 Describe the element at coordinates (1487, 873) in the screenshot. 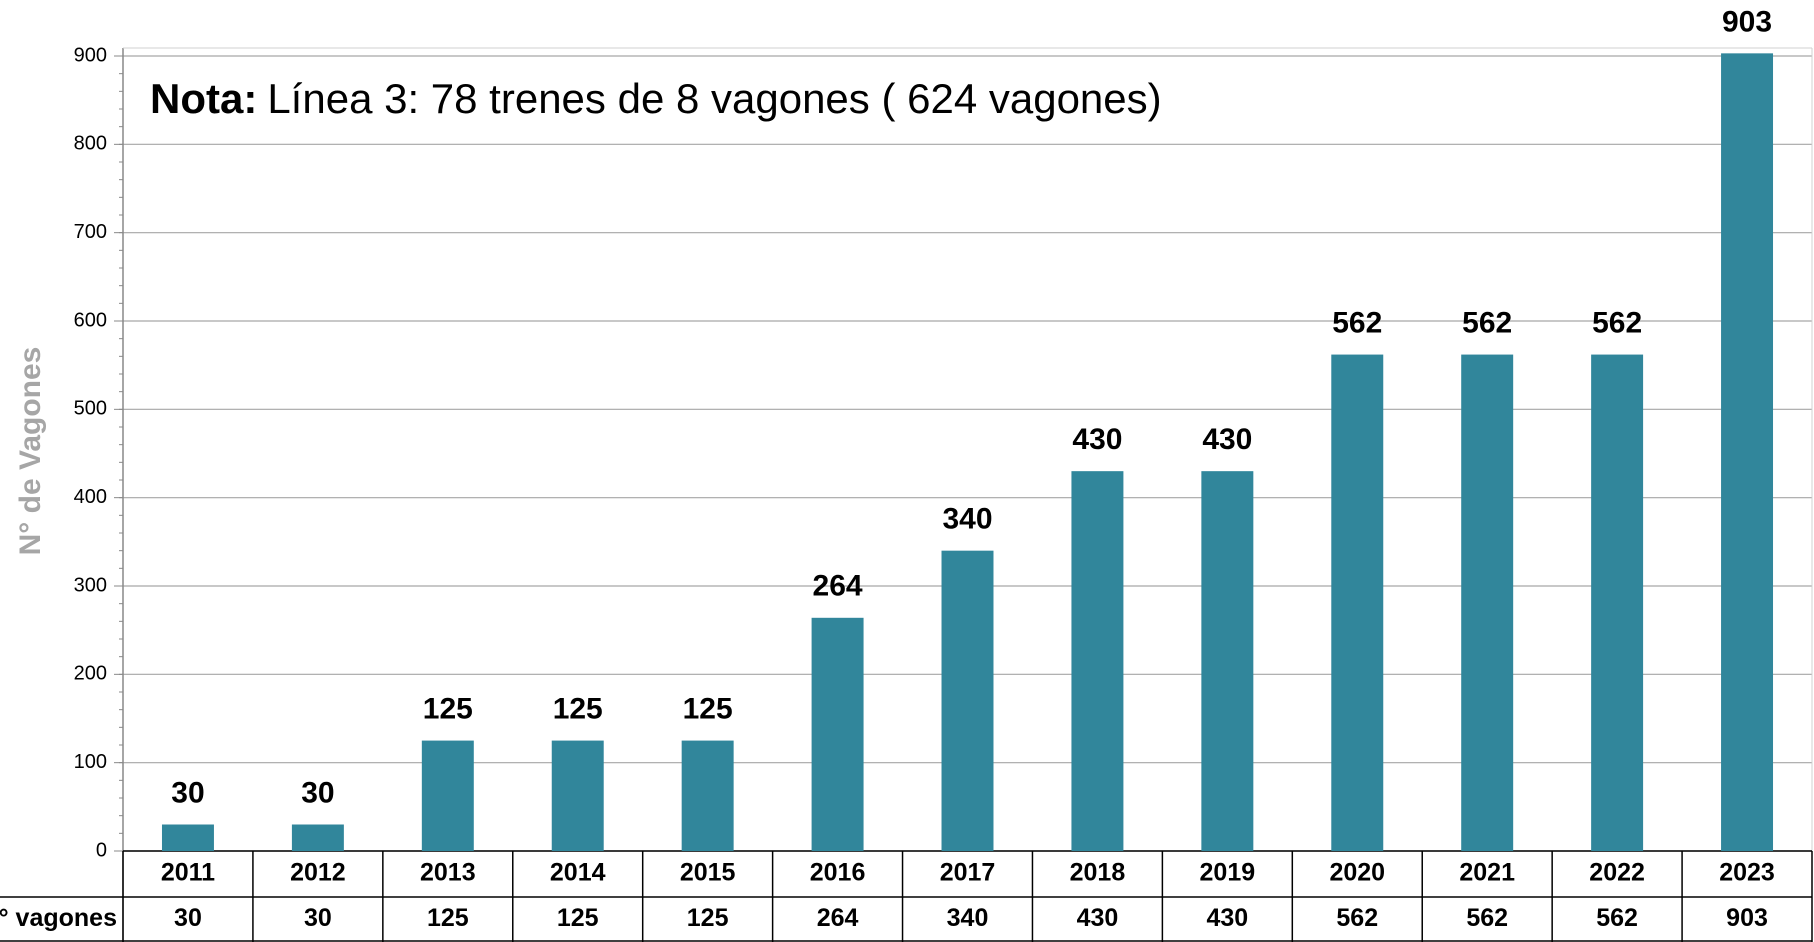

I see `x-tick-label: 2021` at that location.